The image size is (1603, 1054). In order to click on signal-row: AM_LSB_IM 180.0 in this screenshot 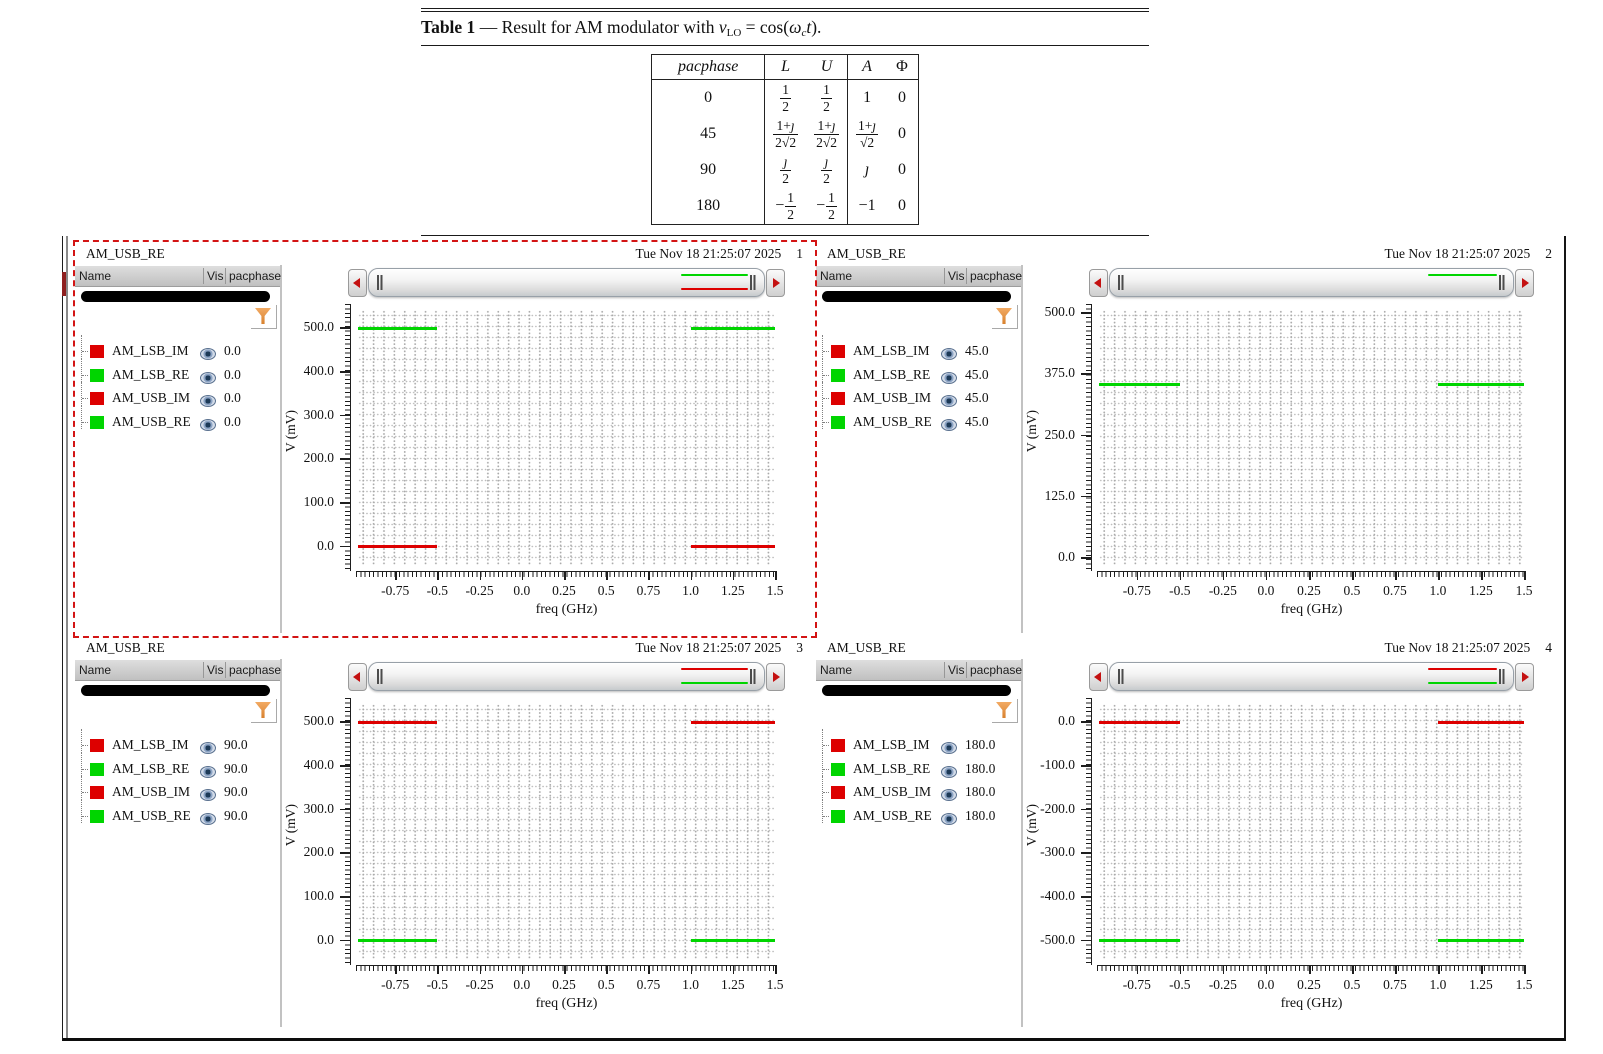, I will do `click(920, 744)`.